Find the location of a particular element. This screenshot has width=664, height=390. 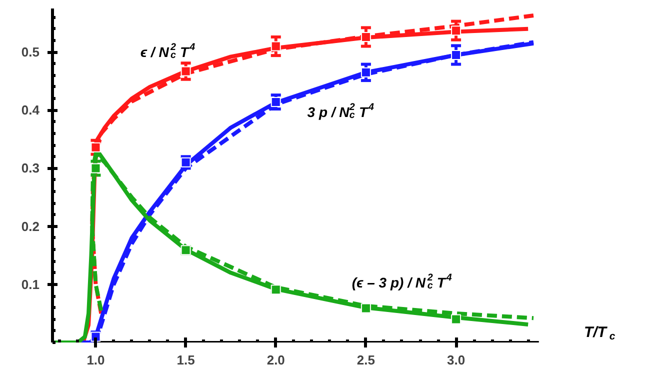

x-tick-label: 1.0 is located at coordinates (95, 360).